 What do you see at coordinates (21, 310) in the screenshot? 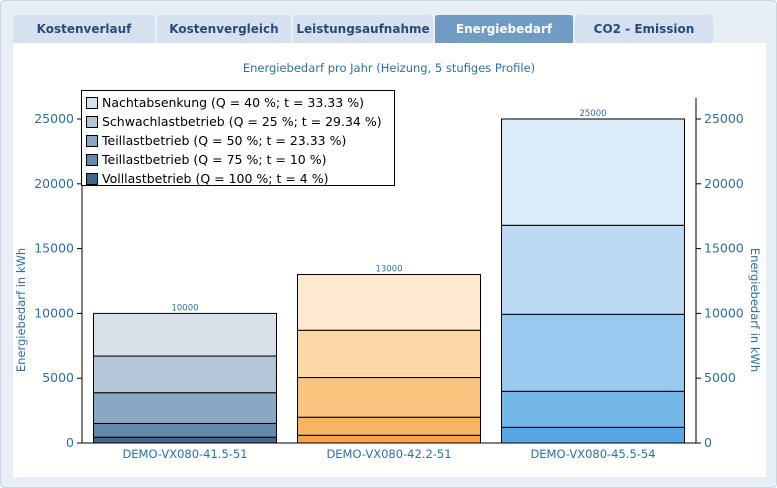
I see `y-axis-label-left: Energiebedarf in kWh` at bounding box center [21, 310].